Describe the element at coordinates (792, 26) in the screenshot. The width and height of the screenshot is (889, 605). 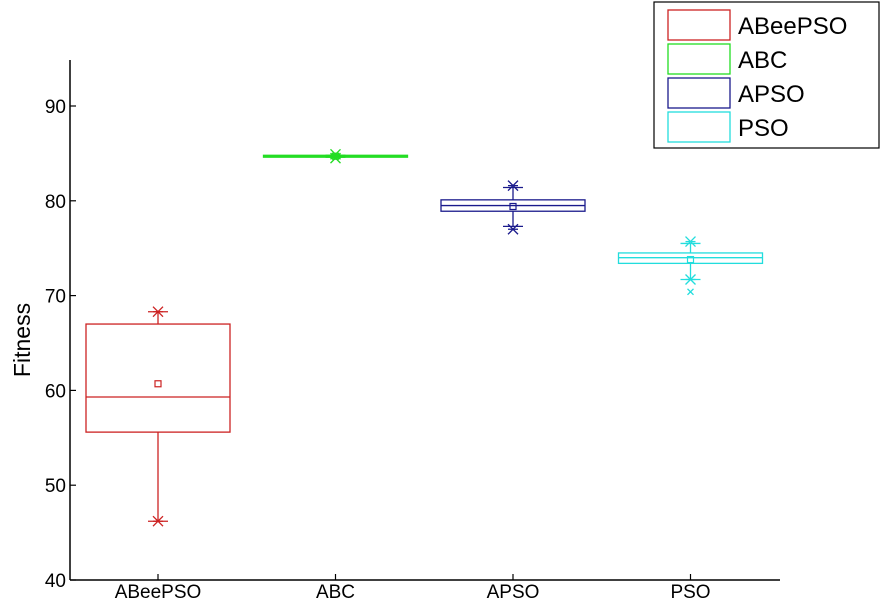
I see `legend-label: ABeePSO` at that location.